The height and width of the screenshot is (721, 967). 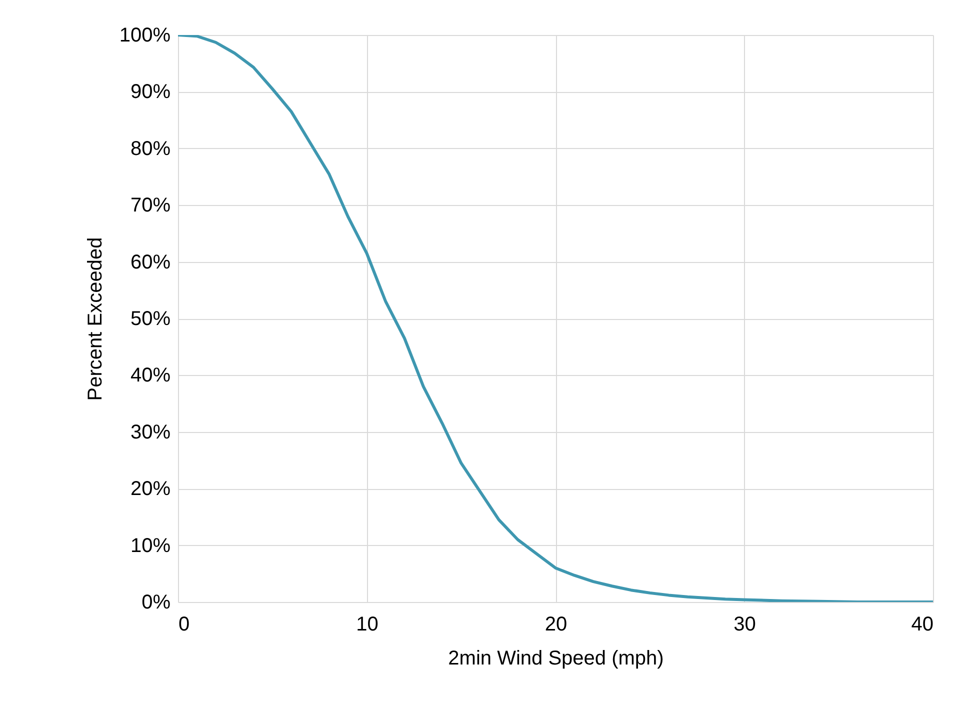 I want to click on x-tick-label: 20, so click(x=556, y=625).